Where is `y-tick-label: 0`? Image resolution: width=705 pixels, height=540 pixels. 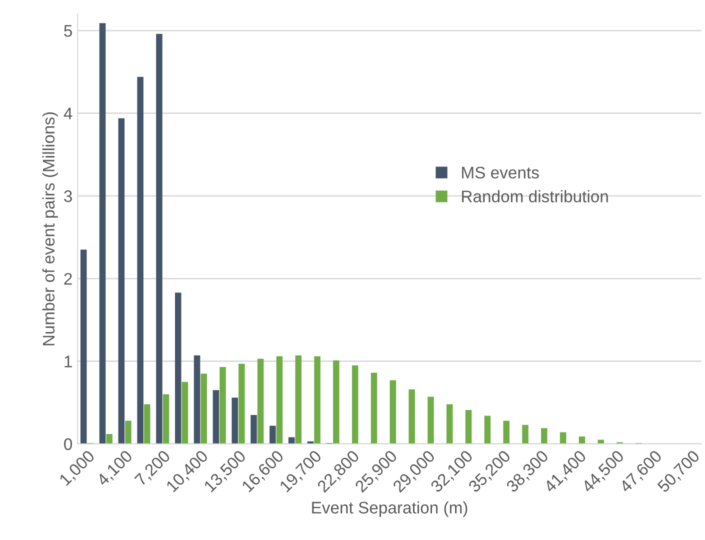
y-tick-label: 0 is located at coordinates (68, 444).